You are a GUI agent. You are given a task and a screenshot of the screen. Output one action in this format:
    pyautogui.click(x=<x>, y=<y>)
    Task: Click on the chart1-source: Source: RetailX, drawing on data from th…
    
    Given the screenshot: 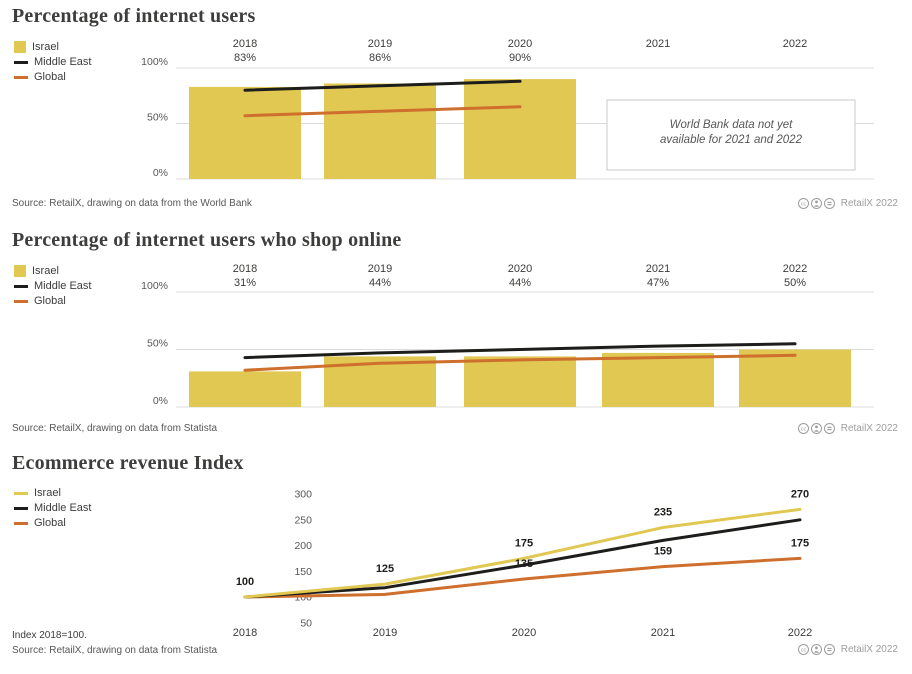 What is the action you would take?
    pyautogui.click(x=132, y=203)
    